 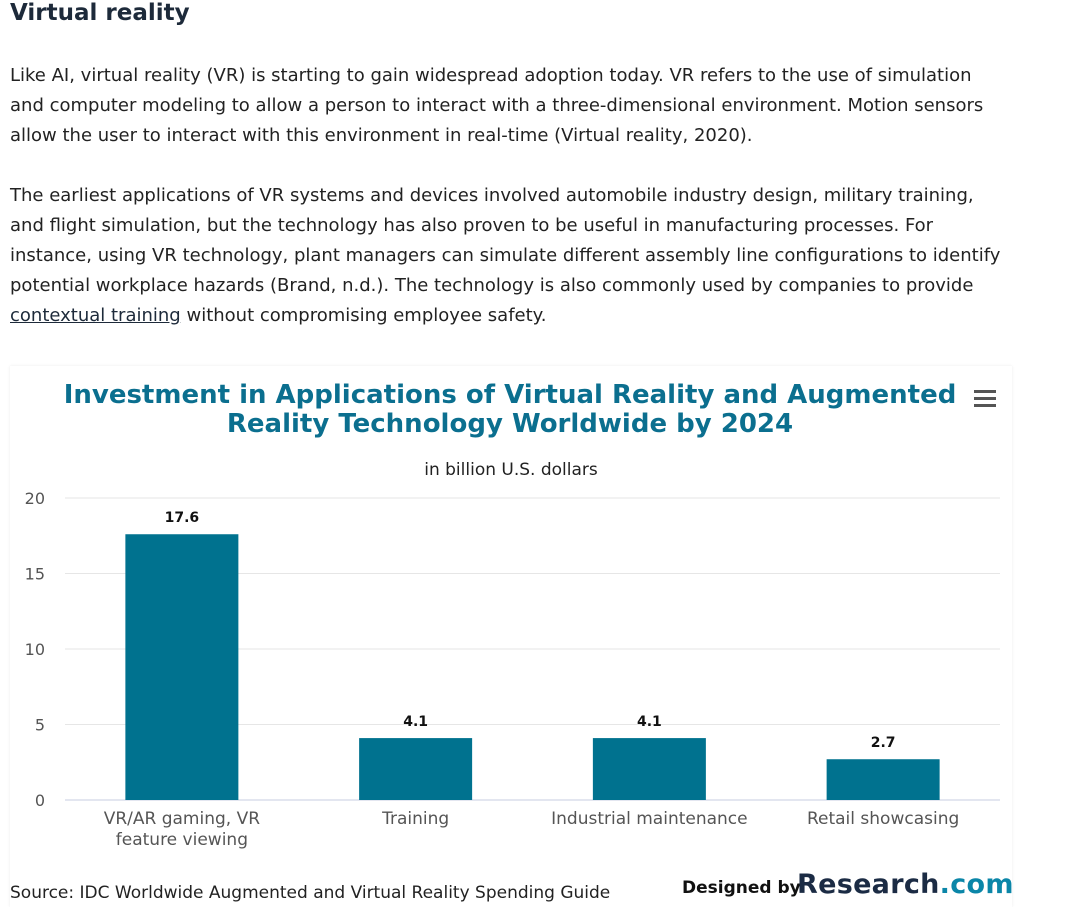 What do you see at coordinates (182, 829) in the screenshot?
I see `x-tick-label: VR/AR gaming, VR feature viewing` at bounding box center [182, 829].